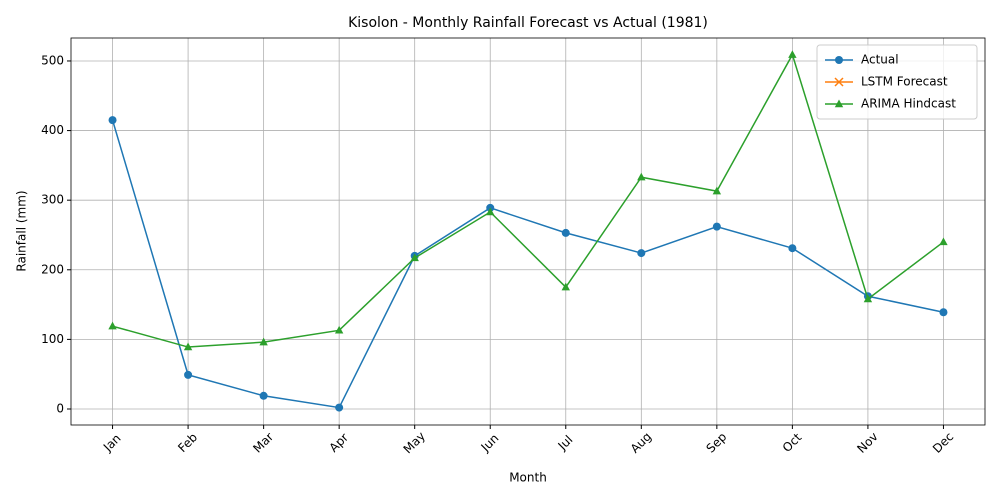  What do you see at coordinates (52, 200) in the screenshot?
I see `y-tick-label: 300` at bounding box center [52, 200].